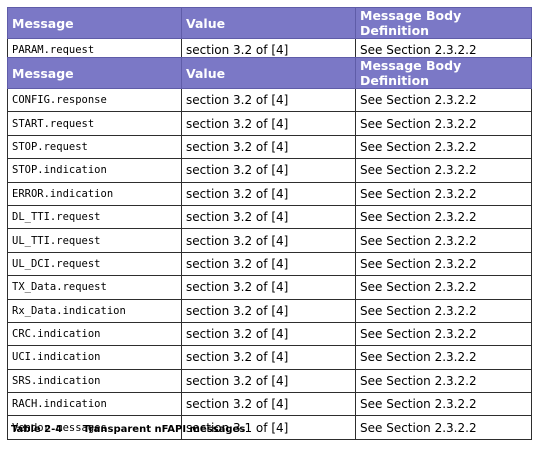  Describe the element at coordinates (94, 264) in the screenshot. I see `message-cell: UL_DCI.request` at that location.